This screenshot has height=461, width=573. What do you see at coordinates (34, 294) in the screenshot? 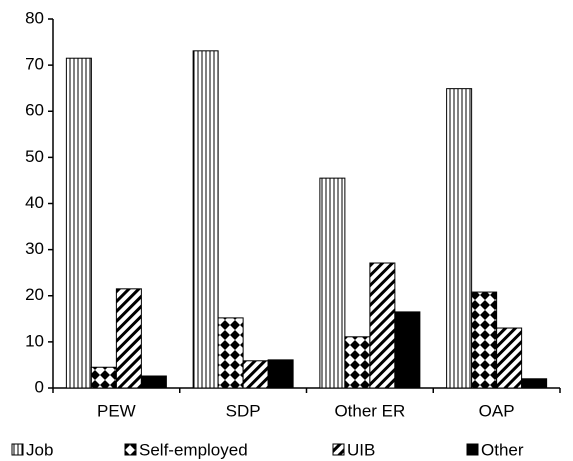
I see `y-tick-label: 20` at bounding box center [34, 294].